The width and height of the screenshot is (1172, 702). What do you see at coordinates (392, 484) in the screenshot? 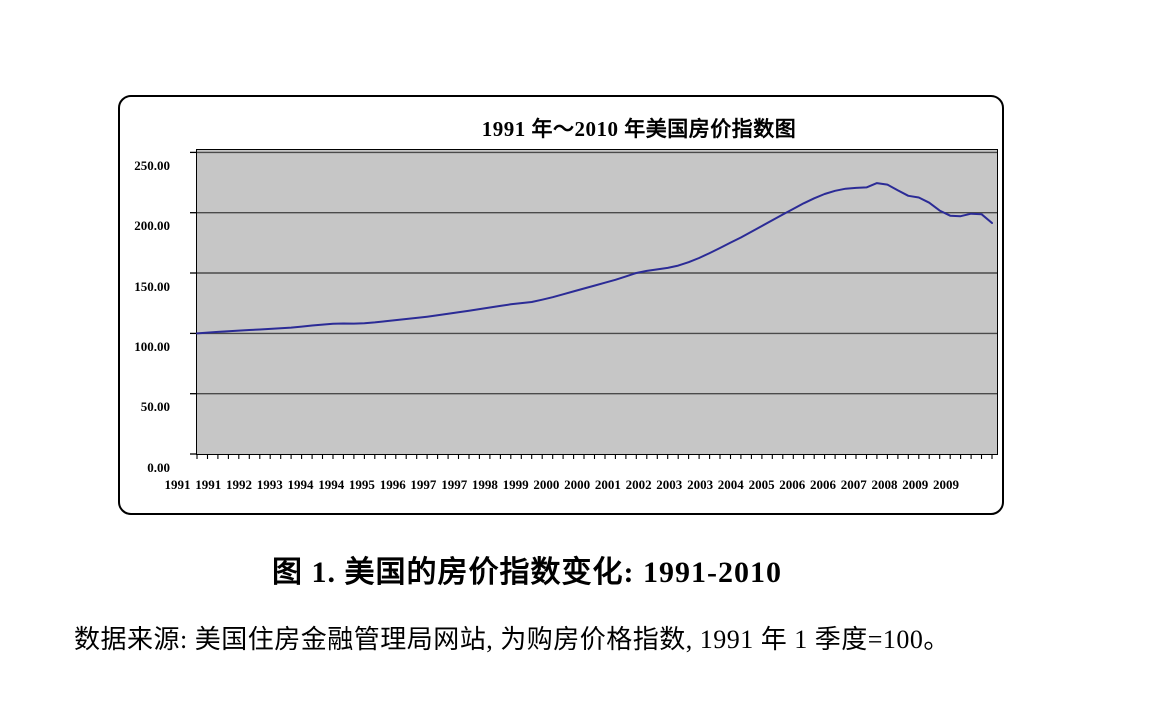
I see `x-tick-label: 1996` at bounding box center [392, 484].